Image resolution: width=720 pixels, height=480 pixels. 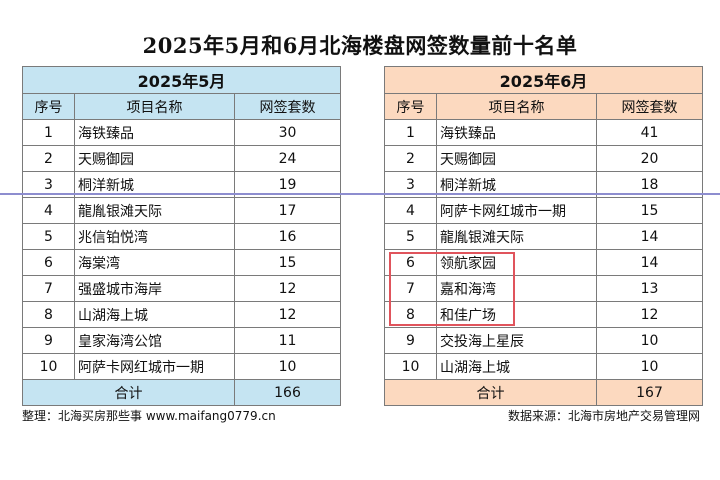 What do you see at coordinates (48, 262) in the screenshot?
I see `rank-cell: 6` at bounding box center [48, 262].